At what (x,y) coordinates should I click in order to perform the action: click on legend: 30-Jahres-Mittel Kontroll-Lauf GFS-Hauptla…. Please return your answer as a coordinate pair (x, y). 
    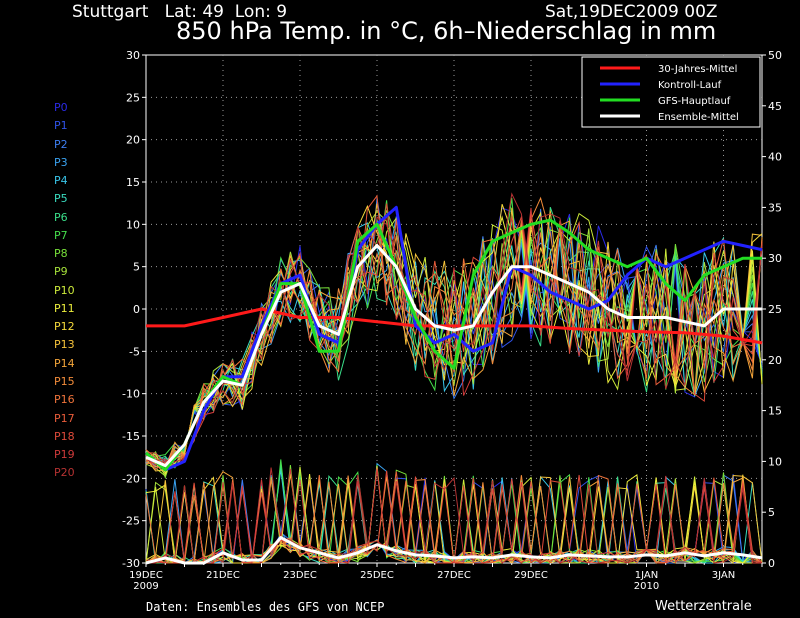
    Looking at the image, I should click on (671, 92).